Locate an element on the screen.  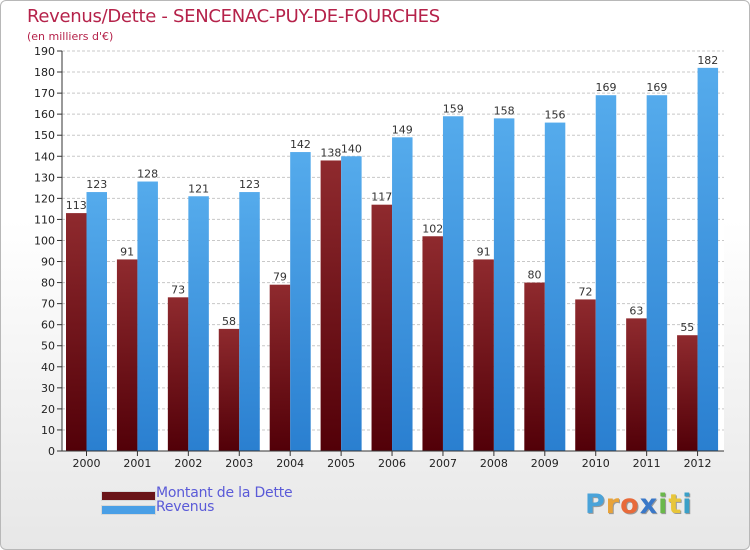
data-label-revenue: 159 is located at coordinates (453, 108).